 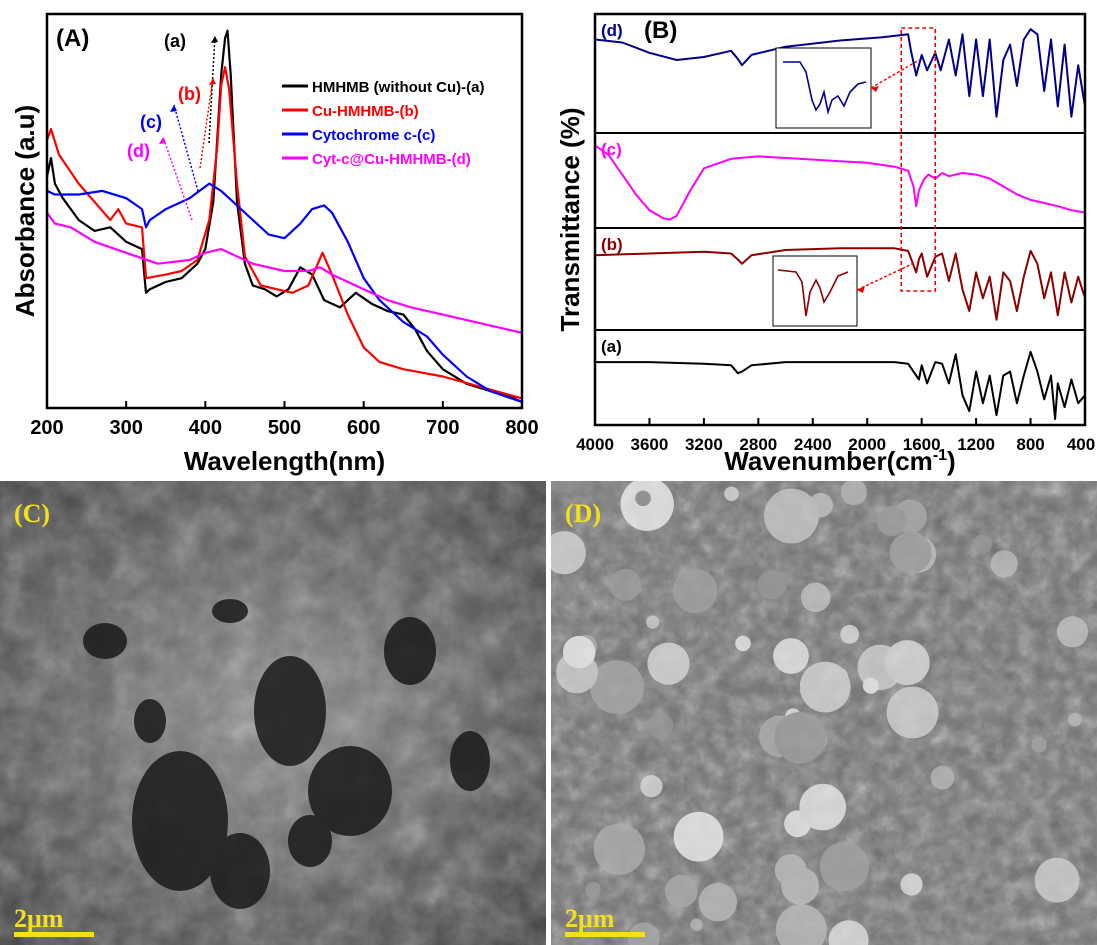 What do you see at coordinates (189, 94) in the screenshot?
I see `curve-tag-1: (b)` at bounding box center [189, 94].